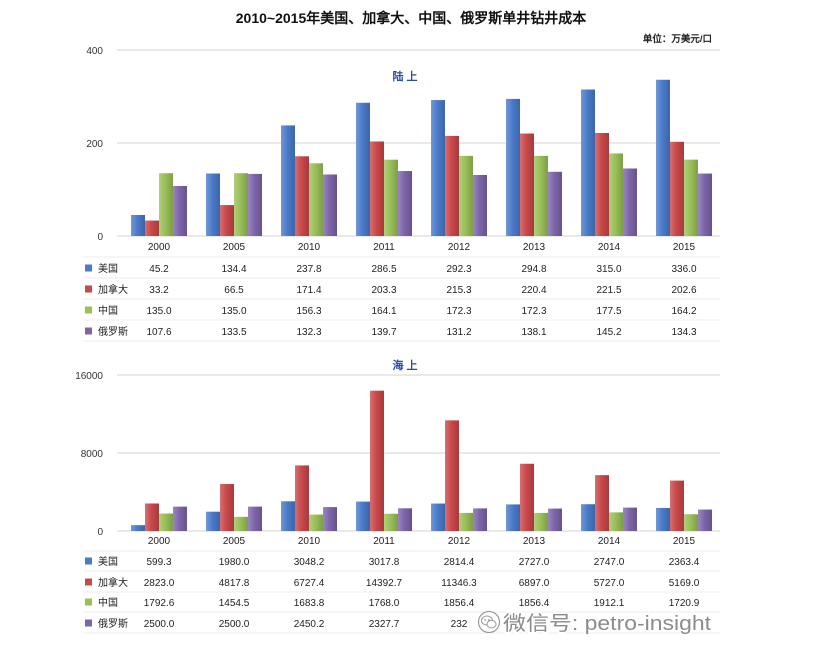 This screenshot has height=659, width=813. Describe the element at coordinates (541, 195) in the screenshot. I see `bar-onshore-china-2013` at that location.